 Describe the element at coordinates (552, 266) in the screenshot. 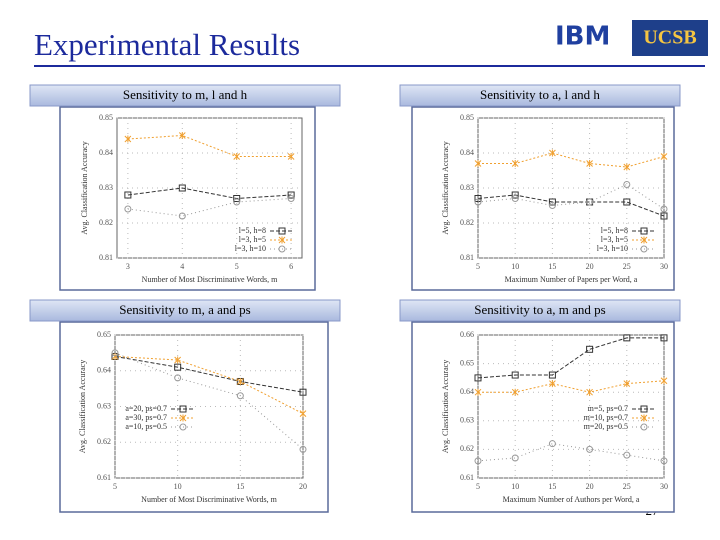

I see `x-tick-label: 15` at that location.